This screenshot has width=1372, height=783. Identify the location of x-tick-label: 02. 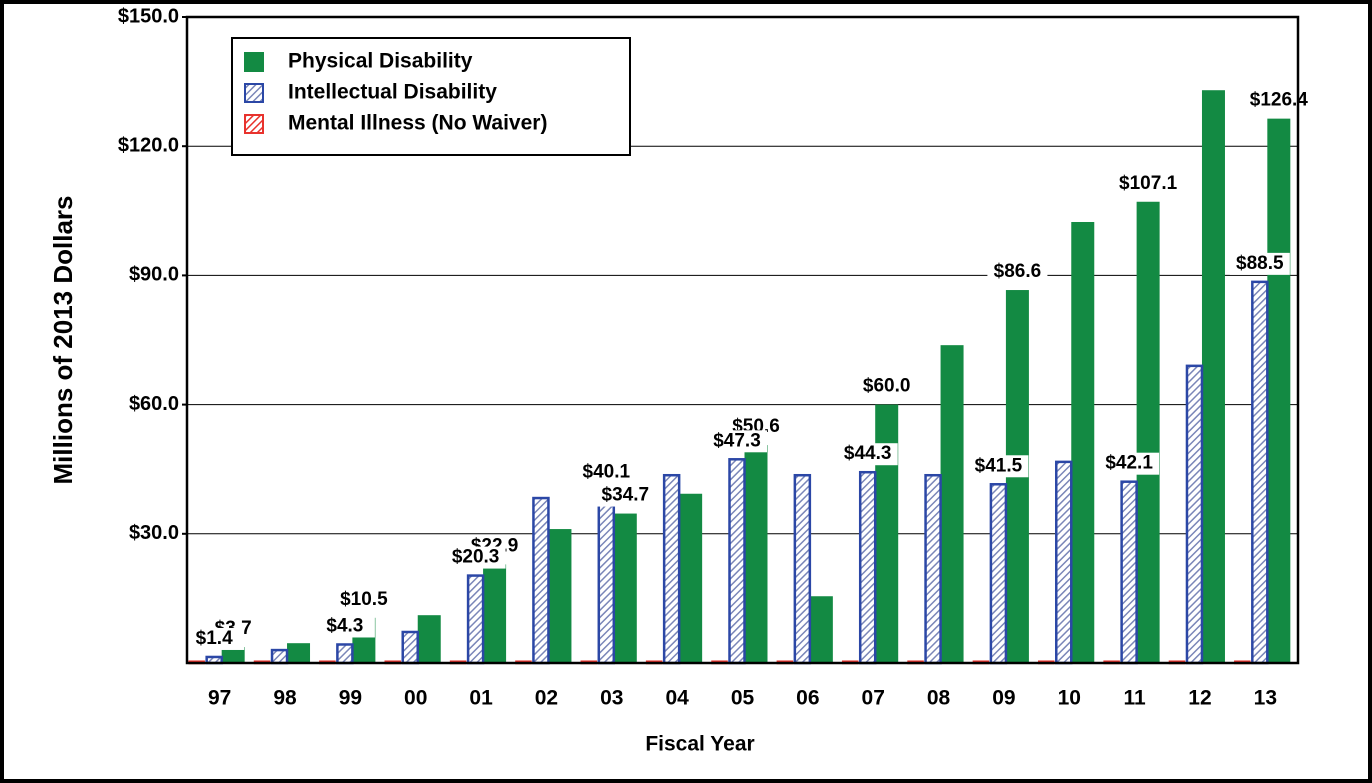
(546, 698).